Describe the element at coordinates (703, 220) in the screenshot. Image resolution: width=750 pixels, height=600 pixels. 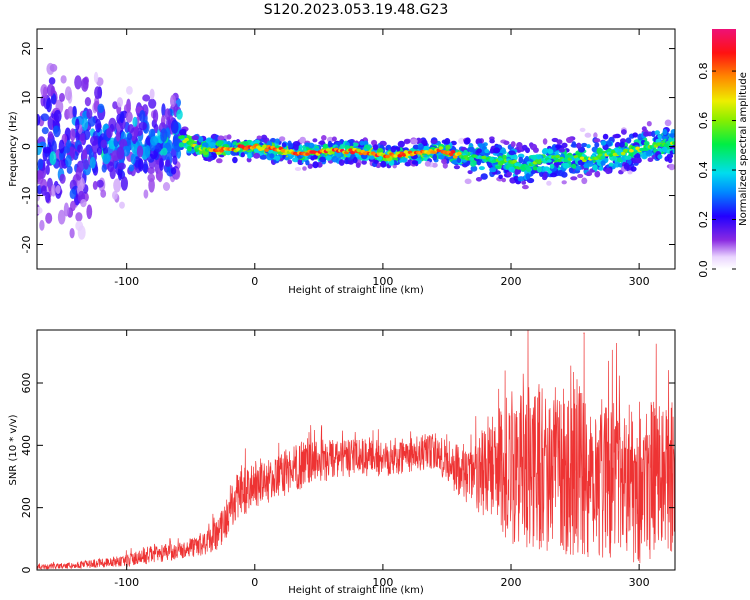
I see `colorbar-tick-label: 0.2` at that location.